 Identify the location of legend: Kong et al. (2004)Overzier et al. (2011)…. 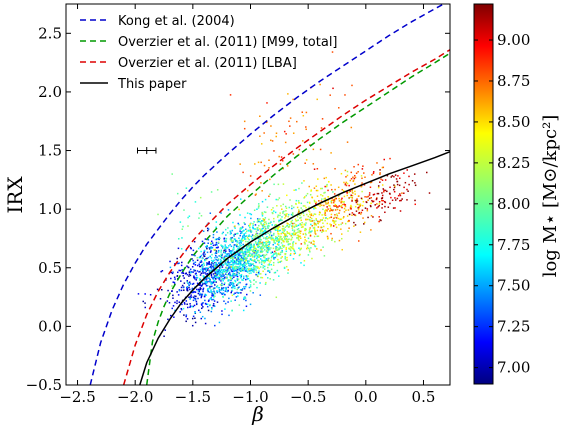
(209, 53).